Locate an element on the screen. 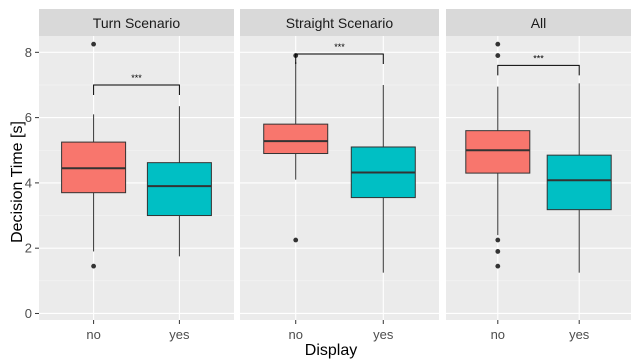  y-tick-label-4: 8 is located at coordinates (28, 52).